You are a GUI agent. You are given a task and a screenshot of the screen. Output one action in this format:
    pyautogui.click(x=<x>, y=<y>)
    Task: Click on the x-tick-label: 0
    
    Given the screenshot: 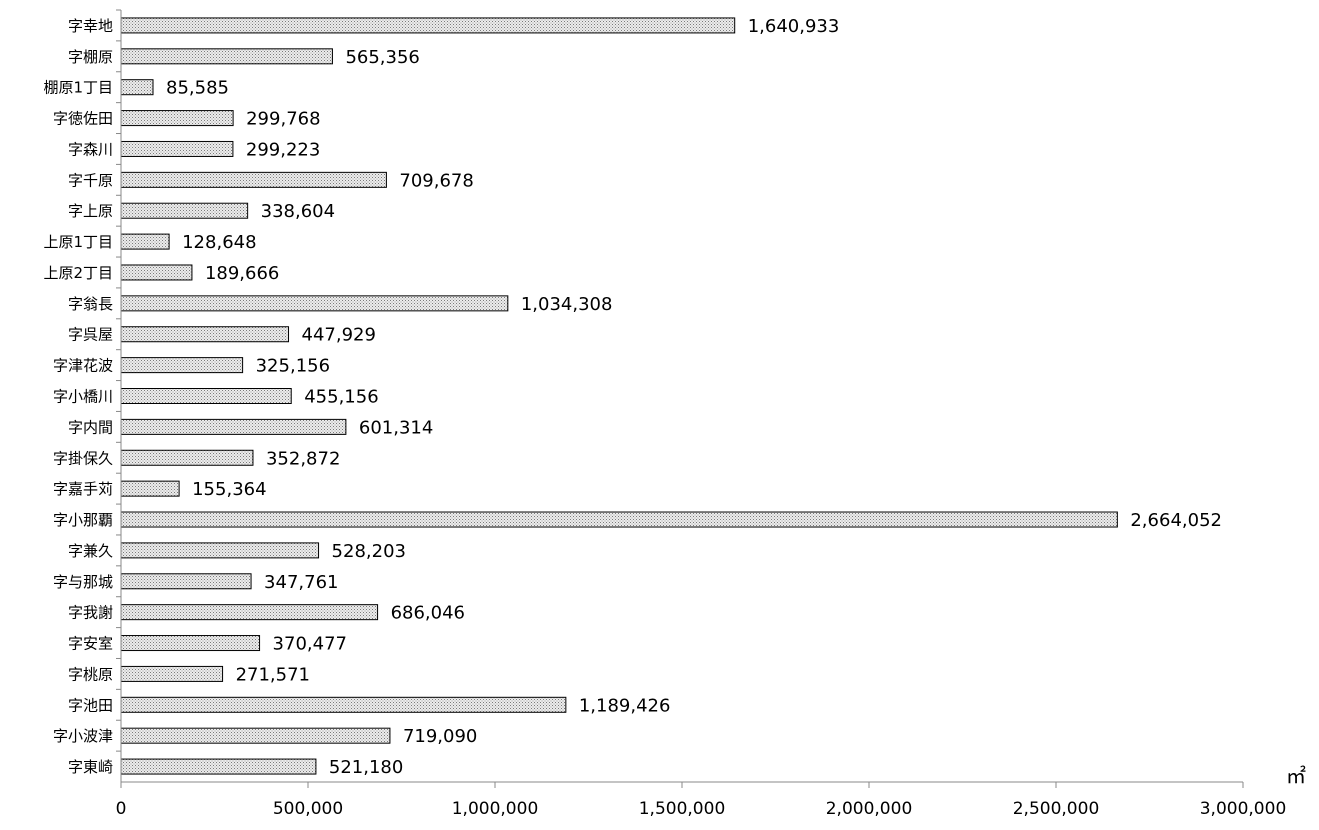 What is the action you would take?
    pyautogui.click(x=121, y=809)
    